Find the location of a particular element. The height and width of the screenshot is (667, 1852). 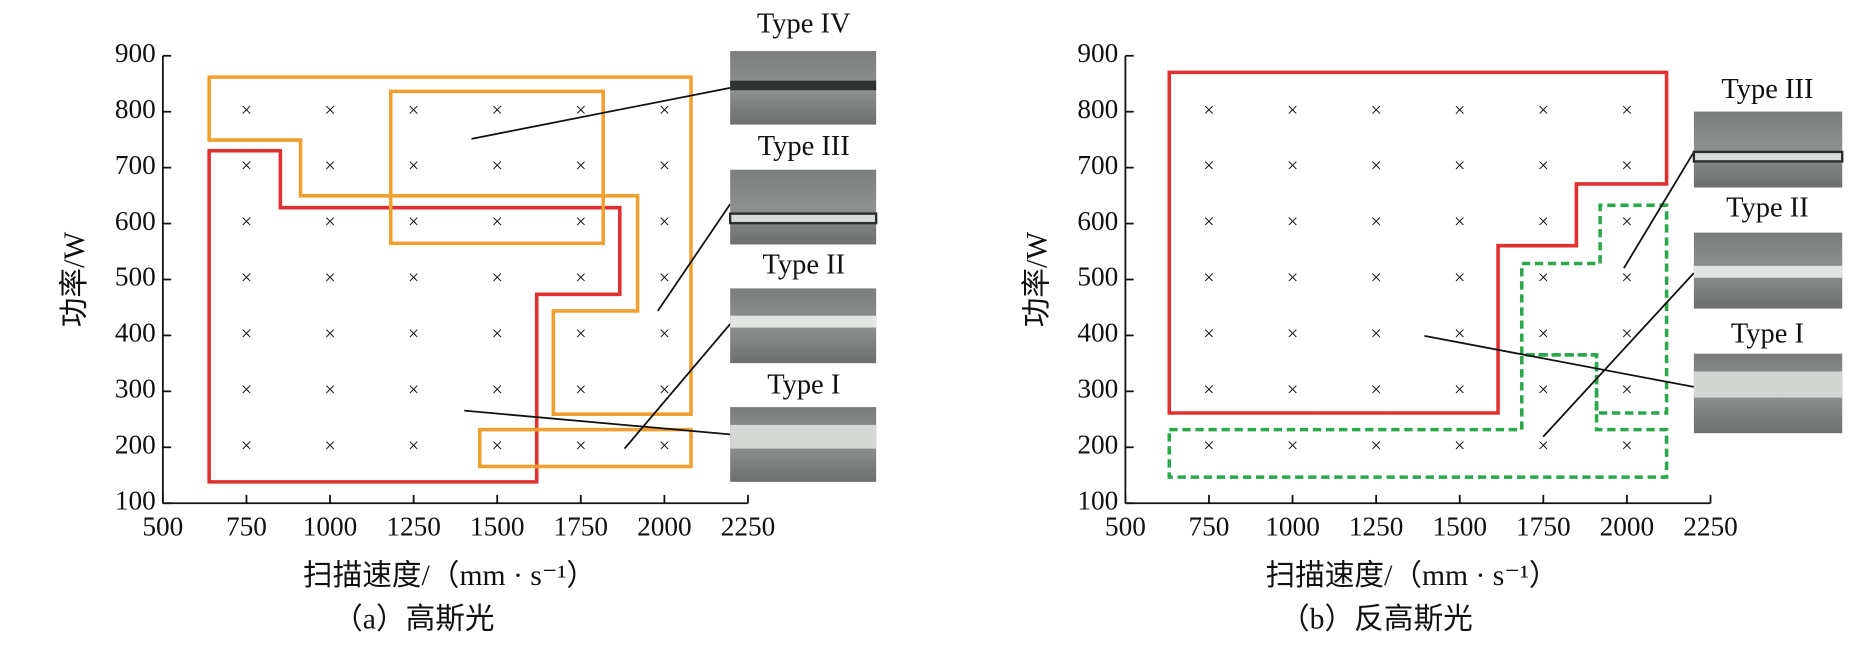

micrographs is located at coordinates (1768, 272).